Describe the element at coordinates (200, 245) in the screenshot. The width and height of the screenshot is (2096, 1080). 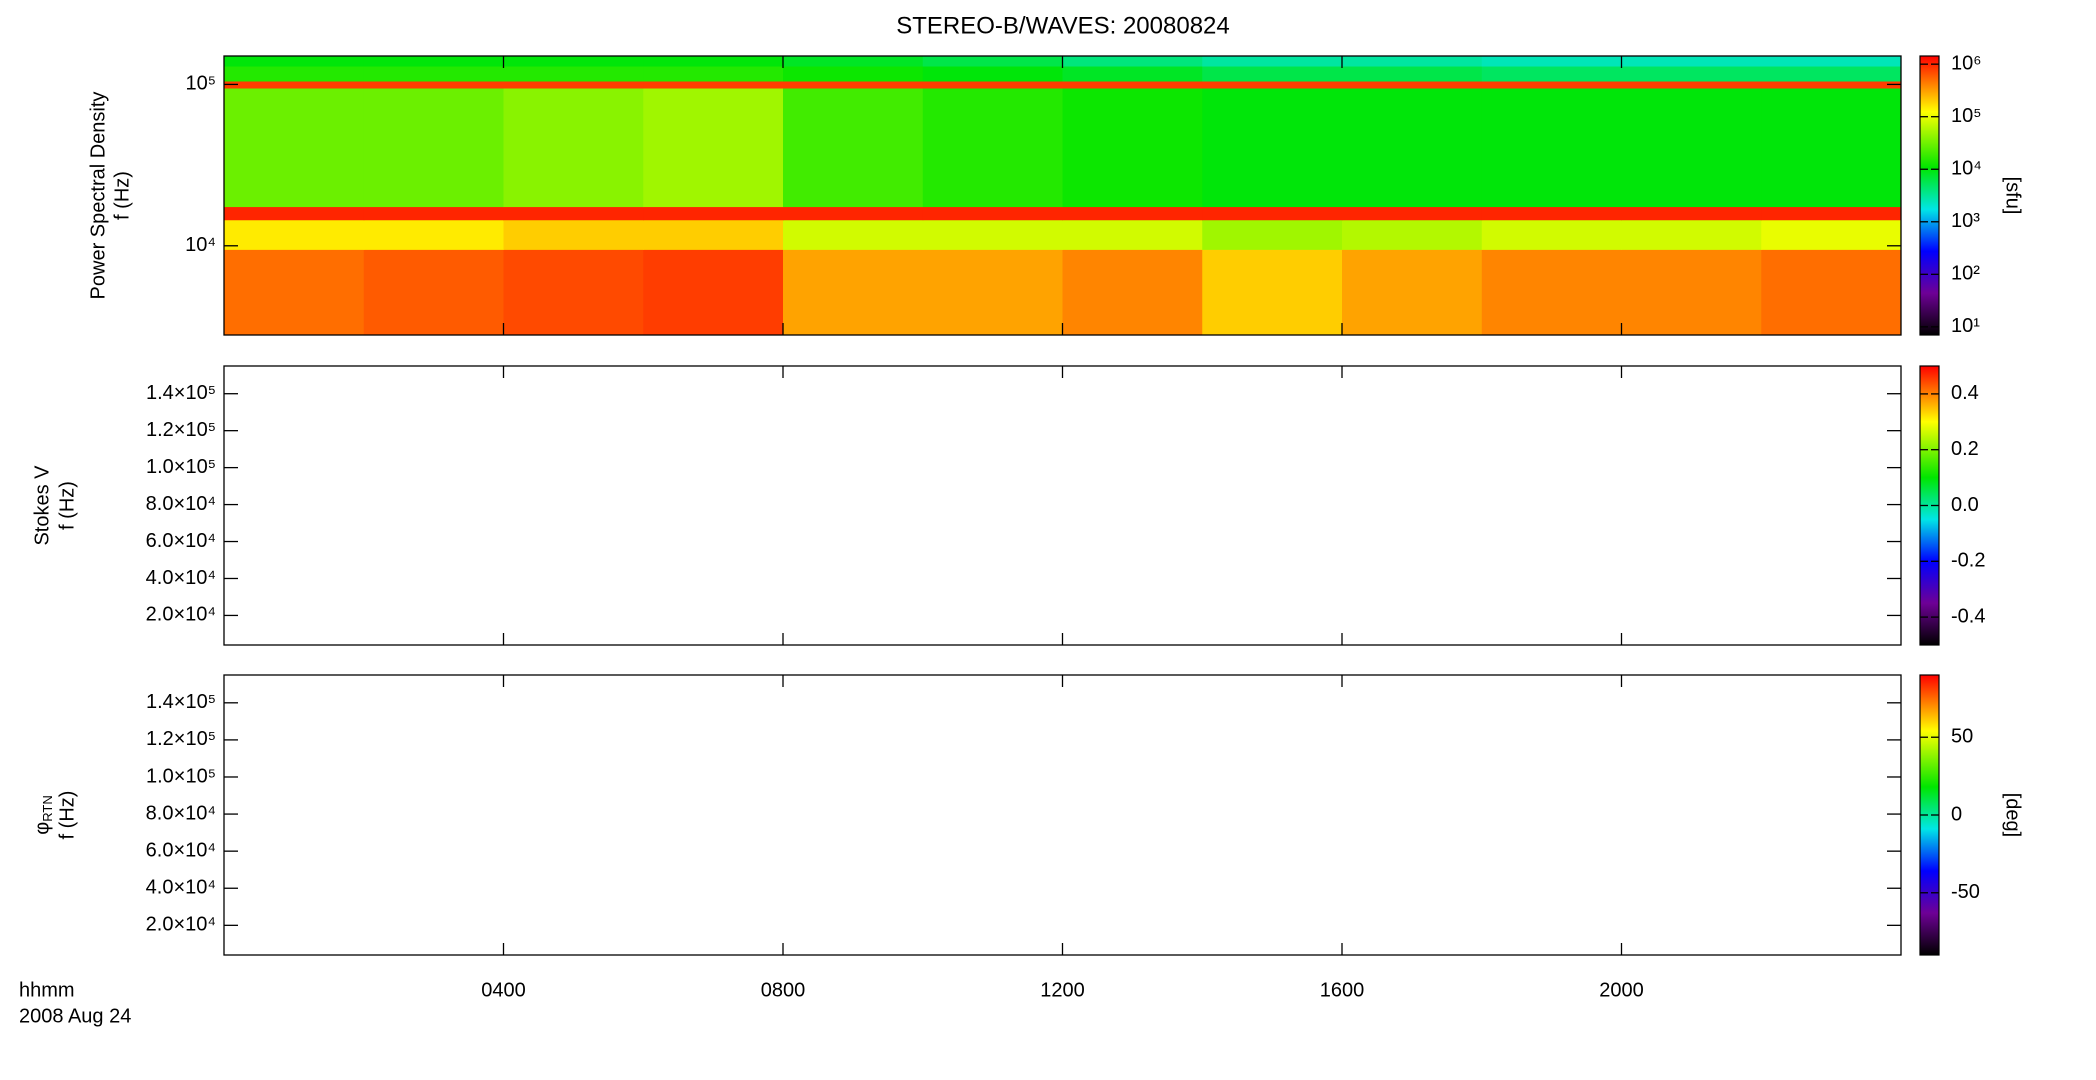
I see `y-tick-label: 10⁴` at that location.